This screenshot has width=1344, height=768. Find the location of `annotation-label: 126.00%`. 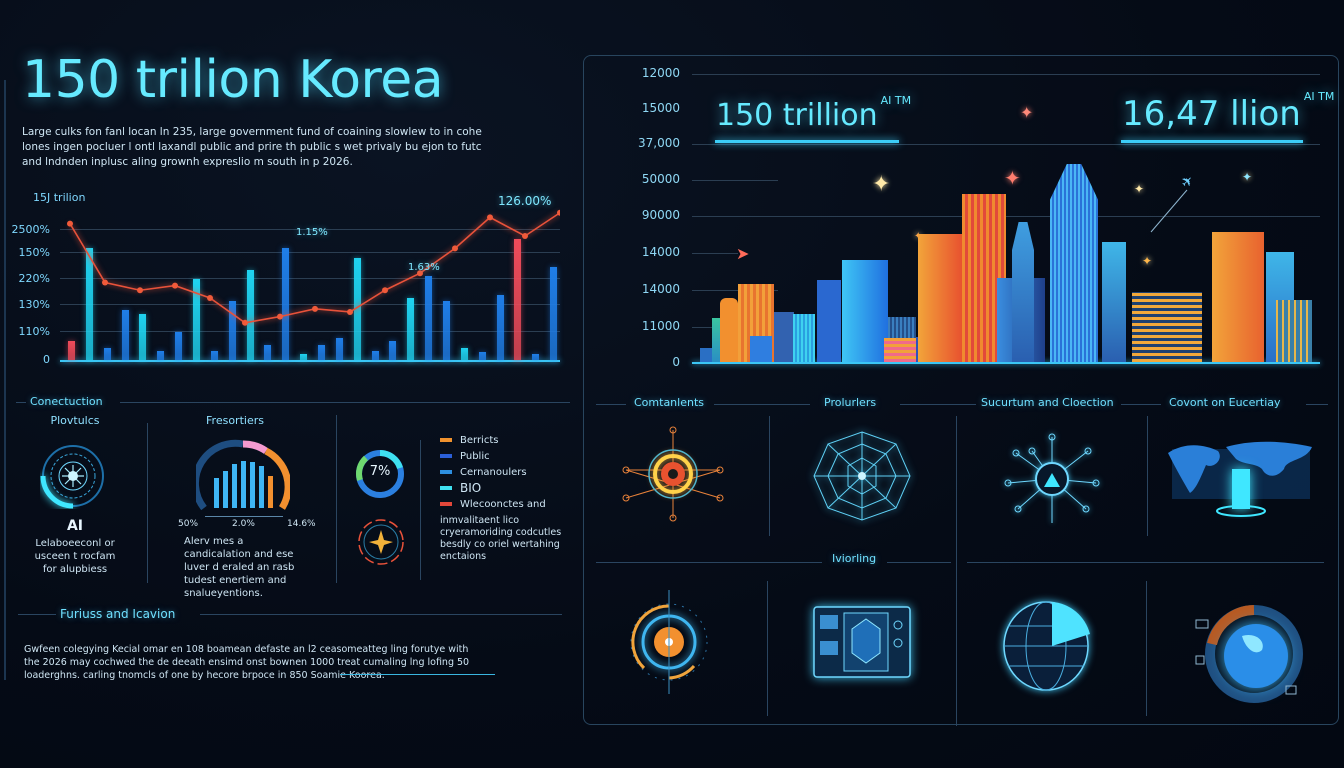

annotation-label: 126.00% is located at coordinates (525, 201).